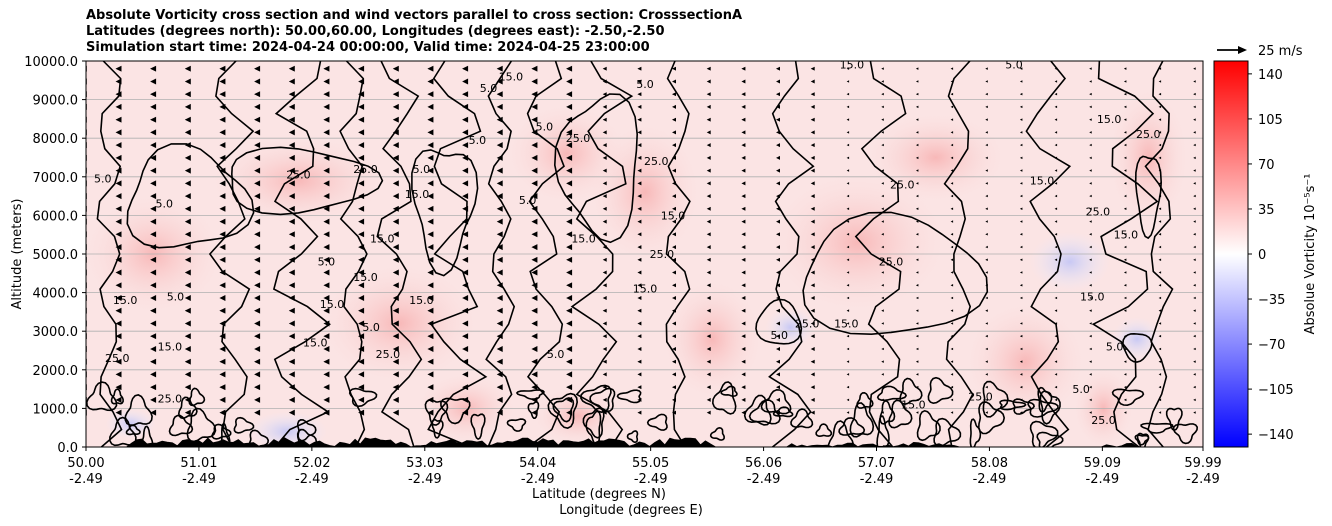  What do you see at coordinates (365, 277) in the screenshot?
I see `contour-label-9: 15.0` at bounding box center [365, 277].